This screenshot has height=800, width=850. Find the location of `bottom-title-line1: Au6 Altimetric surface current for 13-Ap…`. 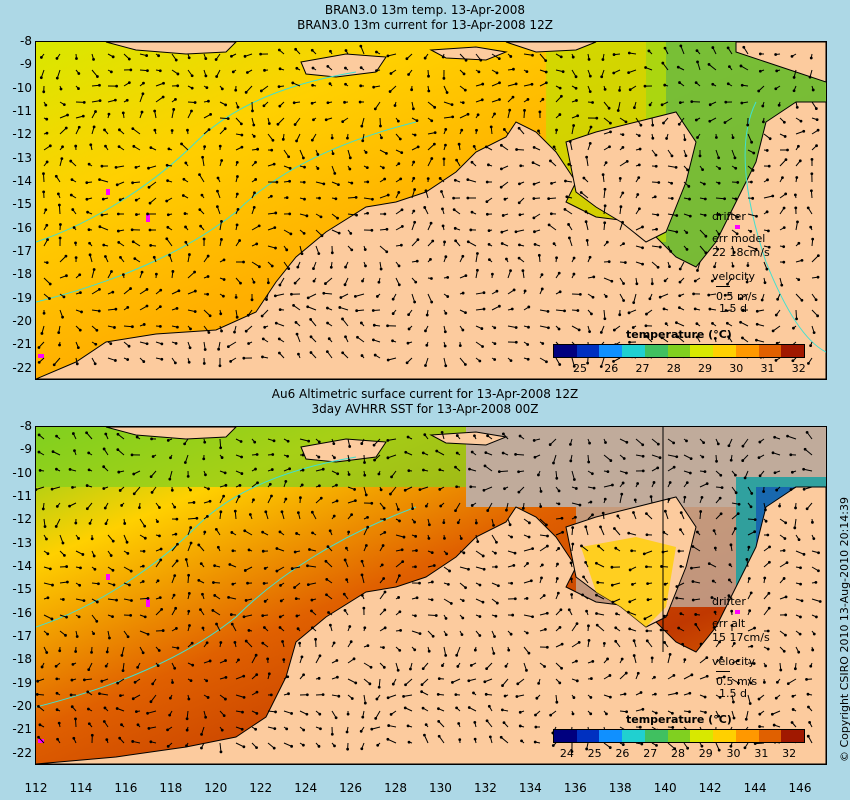

bottom-title-line1: Au6 Altimetric surface current for 13-Ap… is located at coordinates (425, 394).